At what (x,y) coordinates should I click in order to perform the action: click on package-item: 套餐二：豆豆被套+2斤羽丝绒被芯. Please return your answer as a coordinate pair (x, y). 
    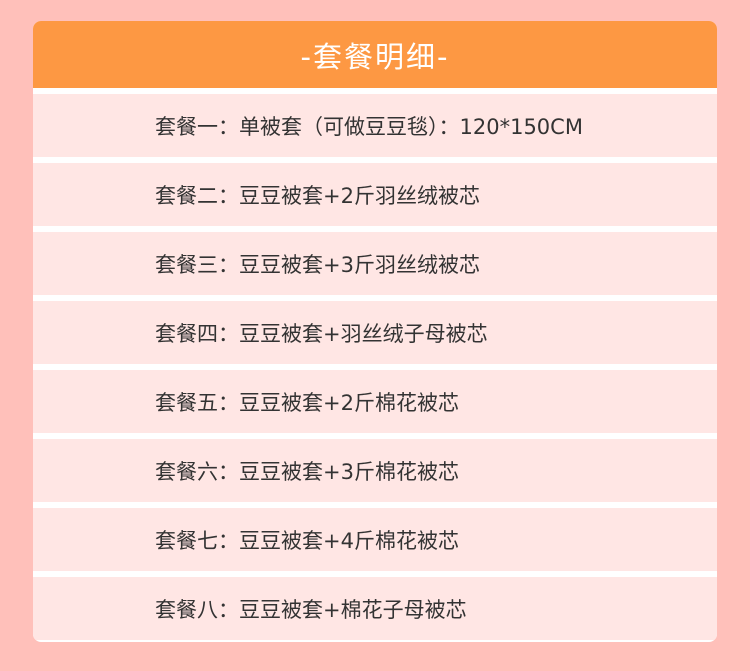
    Looking at the image, I should click on (375, 194).